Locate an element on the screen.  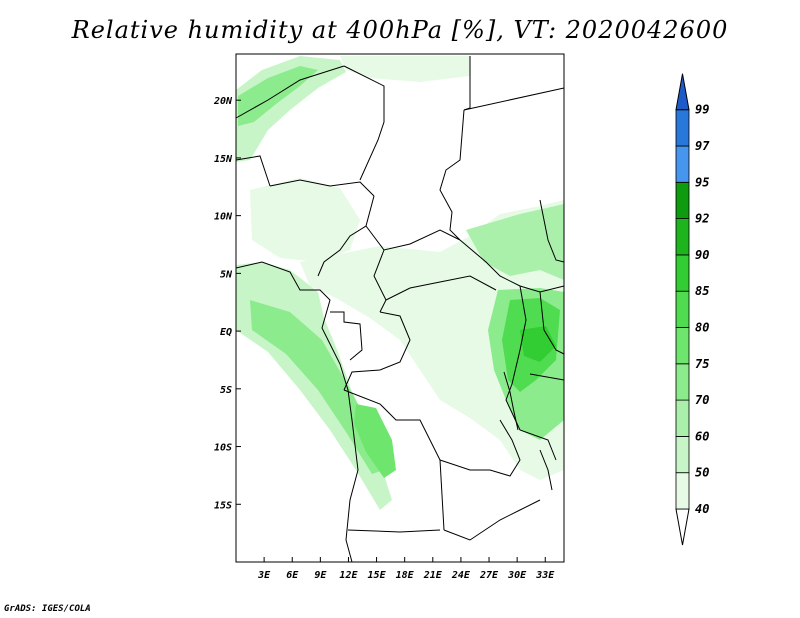
lat-tick-label: 5N is located at coordinates (226, 274).